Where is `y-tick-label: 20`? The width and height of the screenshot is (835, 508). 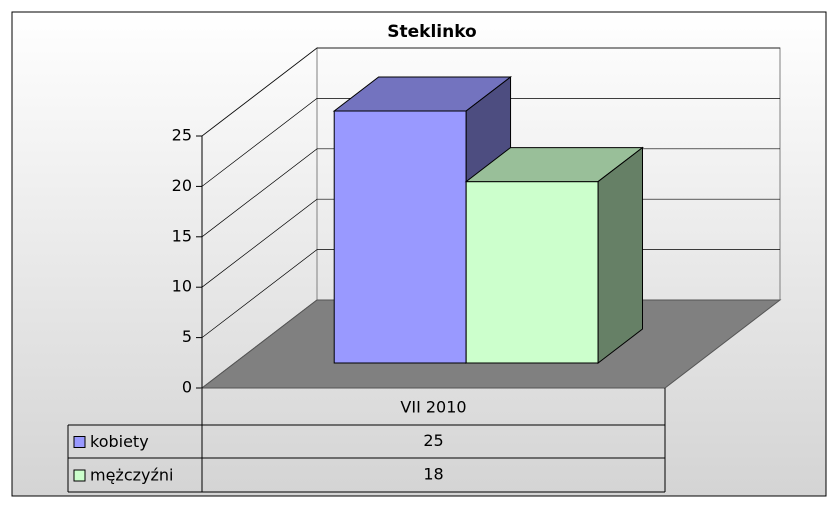
y-tick-label: 20 is located at coordinates (182, 185).